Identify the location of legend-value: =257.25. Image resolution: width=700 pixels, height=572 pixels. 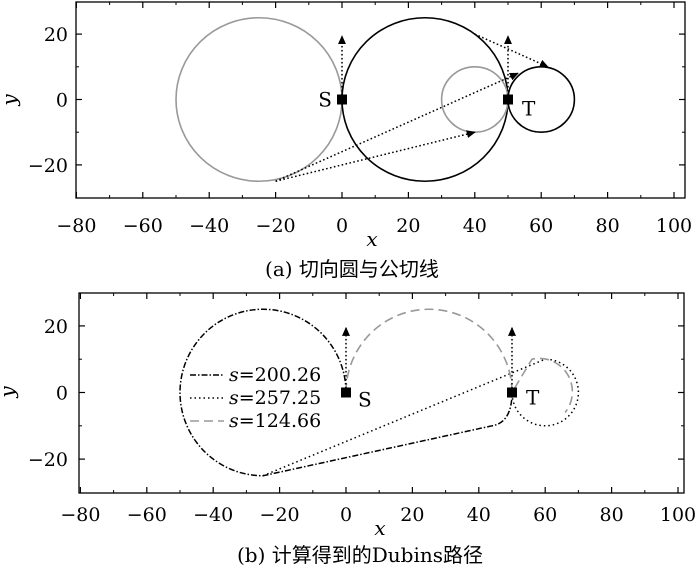
(280, 398).